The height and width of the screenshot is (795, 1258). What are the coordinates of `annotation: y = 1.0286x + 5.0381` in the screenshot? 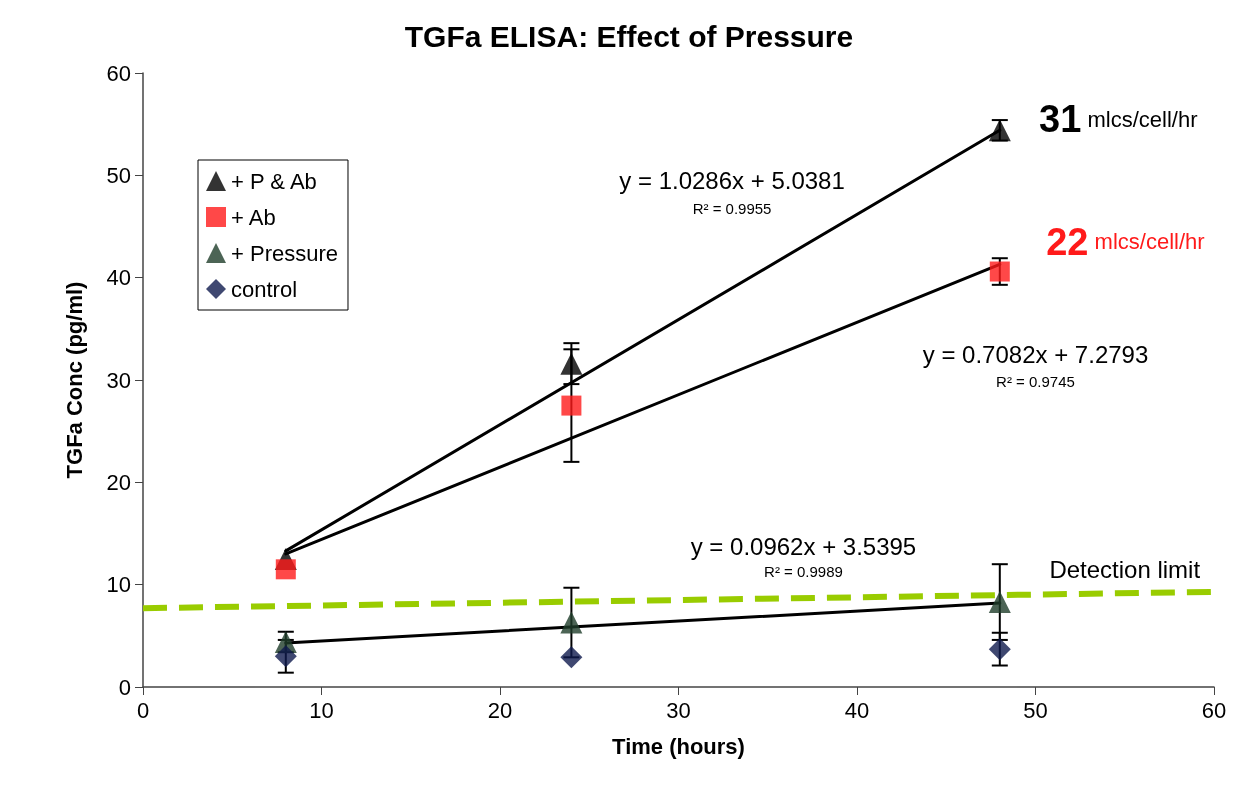 It's located at (732, 180).